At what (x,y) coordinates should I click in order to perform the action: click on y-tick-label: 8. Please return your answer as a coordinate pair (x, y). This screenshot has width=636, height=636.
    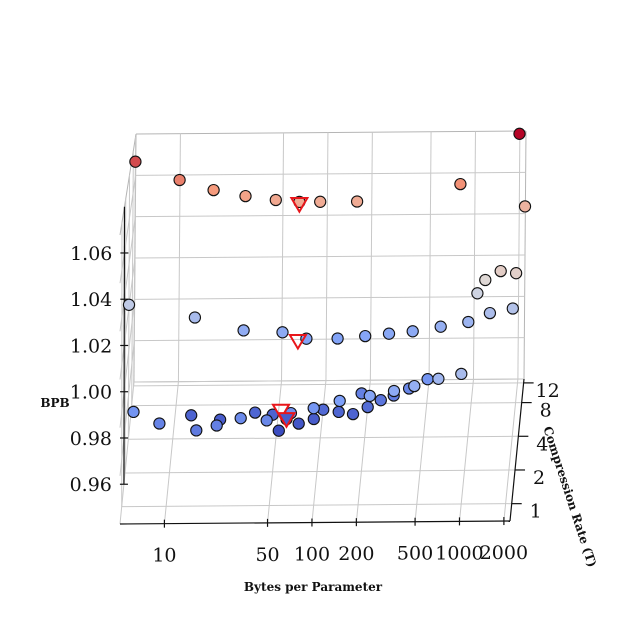
    Looking at the image, I should click on (546, 411).